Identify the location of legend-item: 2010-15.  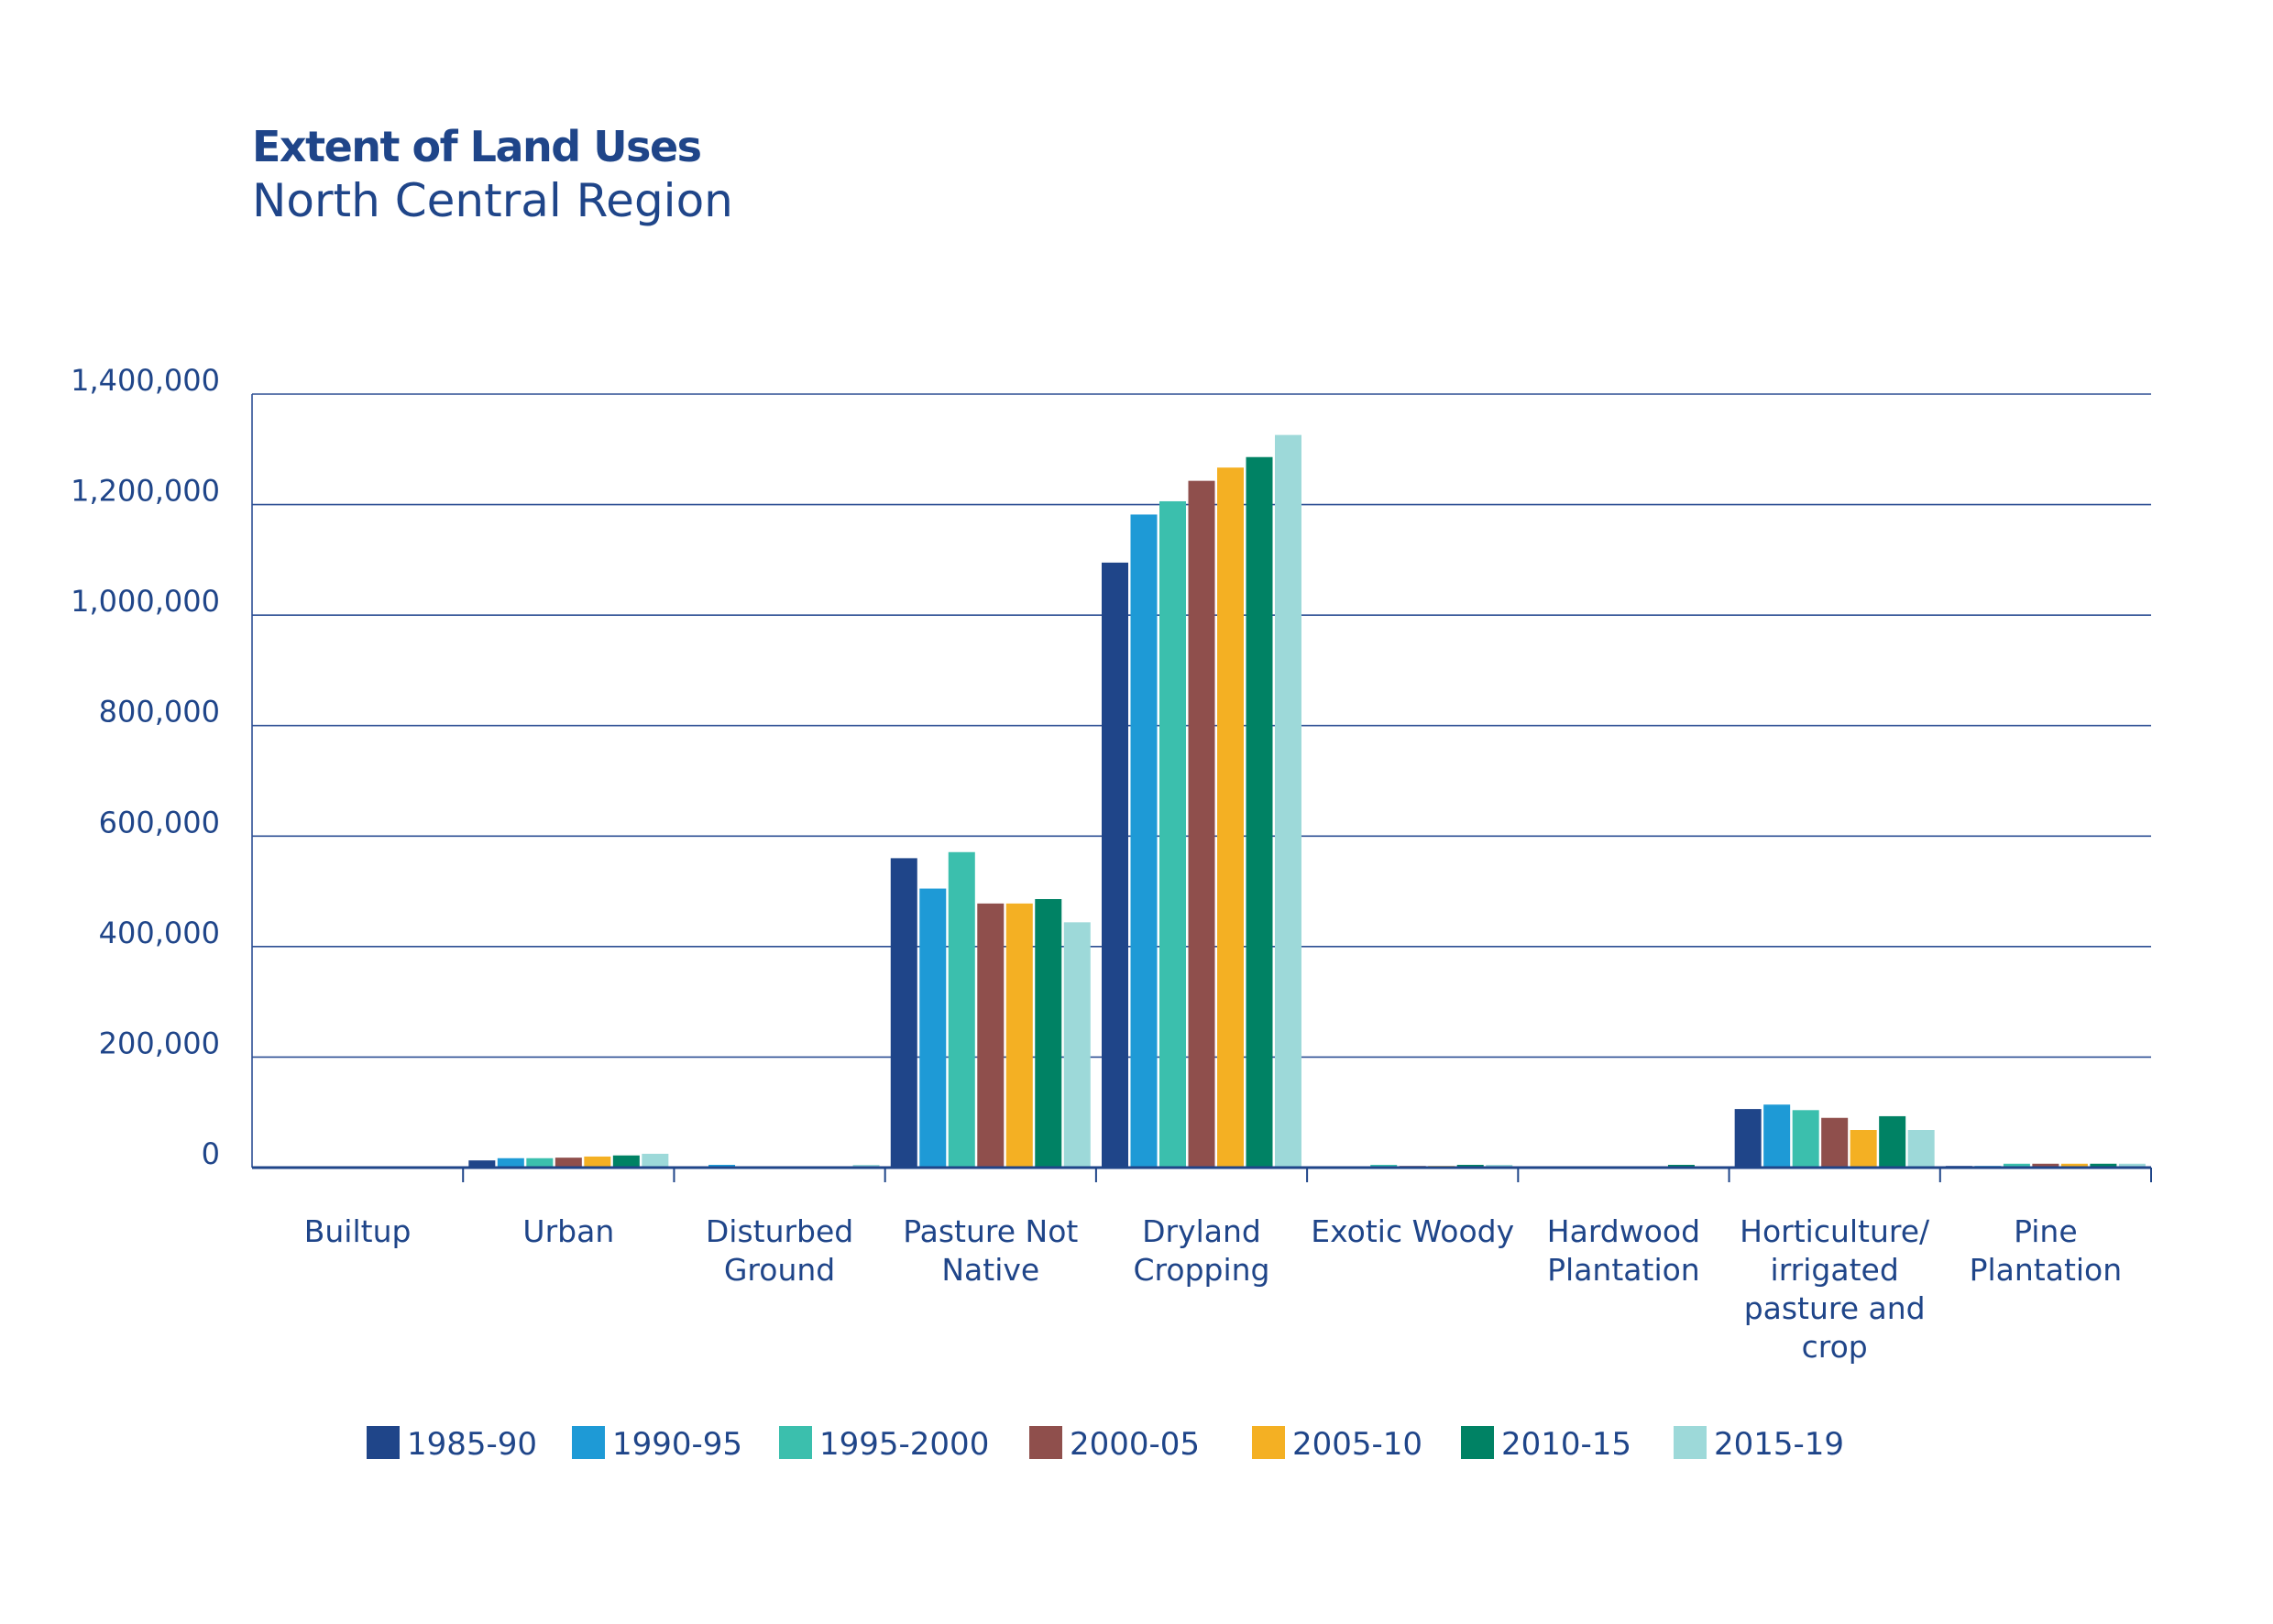
(1546, 1444).